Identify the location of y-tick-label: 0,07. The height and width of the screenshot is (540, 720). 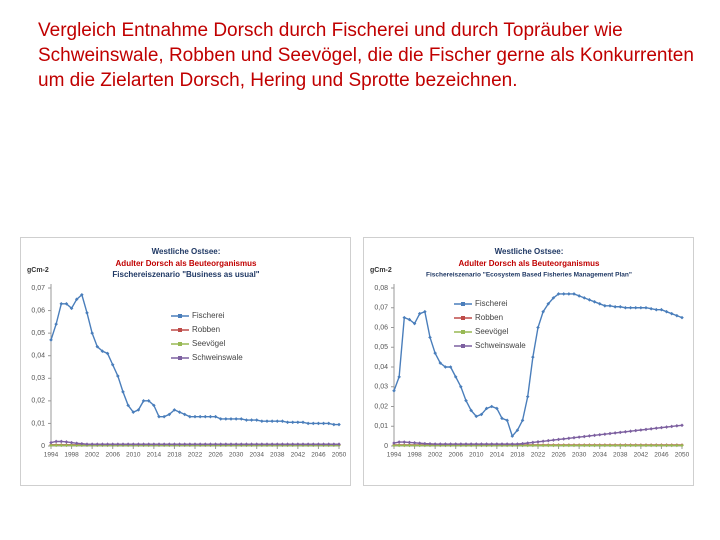
(38, 288).